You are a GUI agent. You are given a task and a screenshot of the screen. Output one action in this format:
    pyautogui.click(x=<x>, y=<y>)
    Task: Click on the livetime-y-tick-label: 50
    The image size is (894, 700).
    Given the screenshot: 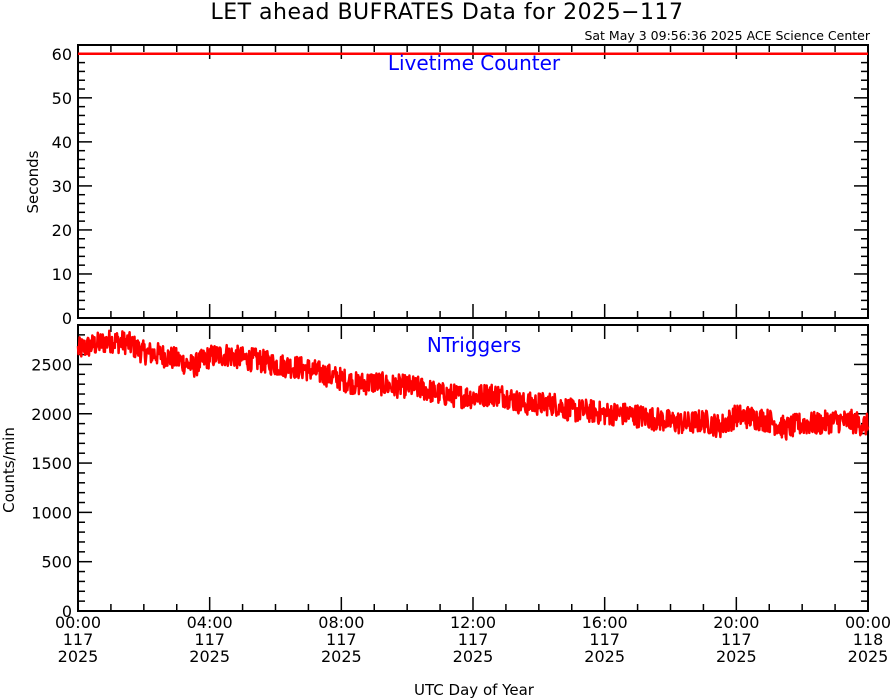 What is the action you would take?
    pyautogui.click(x=62, y=98)
    